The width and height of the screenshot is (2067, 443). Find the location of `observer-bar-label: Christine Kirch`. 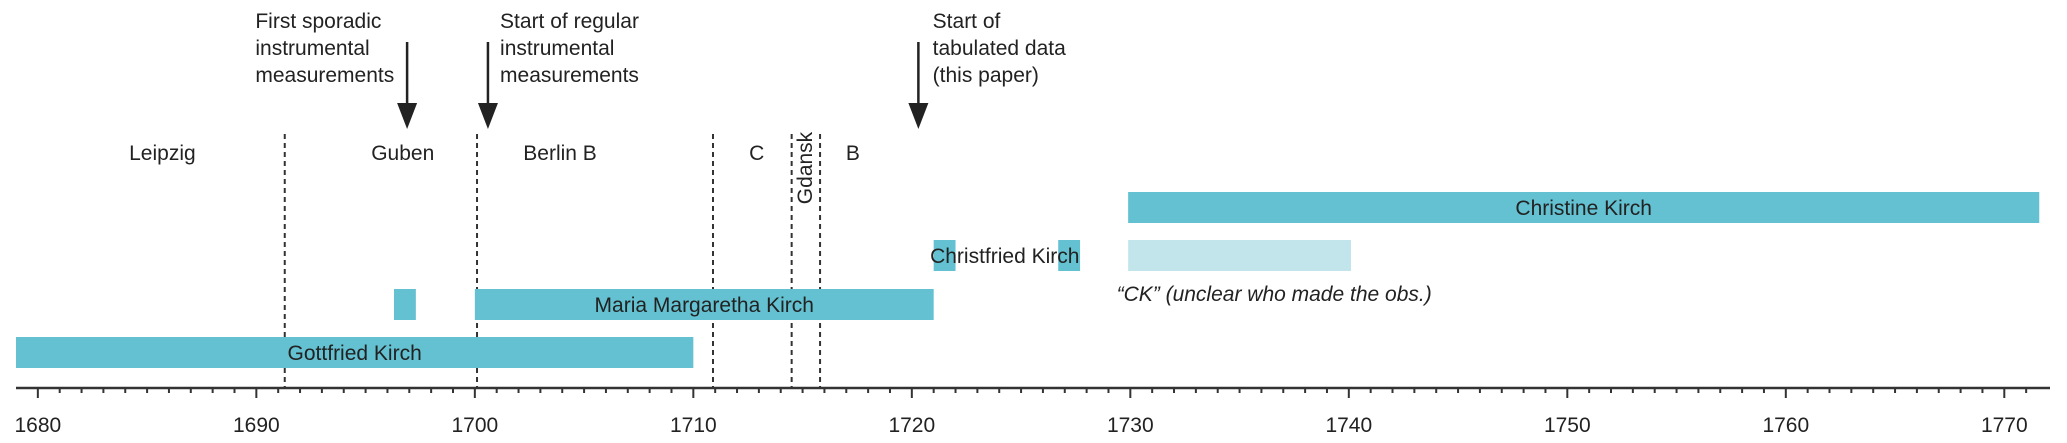

observer-bar-label: Christine Kirch is located at coordinates (1583, 208).